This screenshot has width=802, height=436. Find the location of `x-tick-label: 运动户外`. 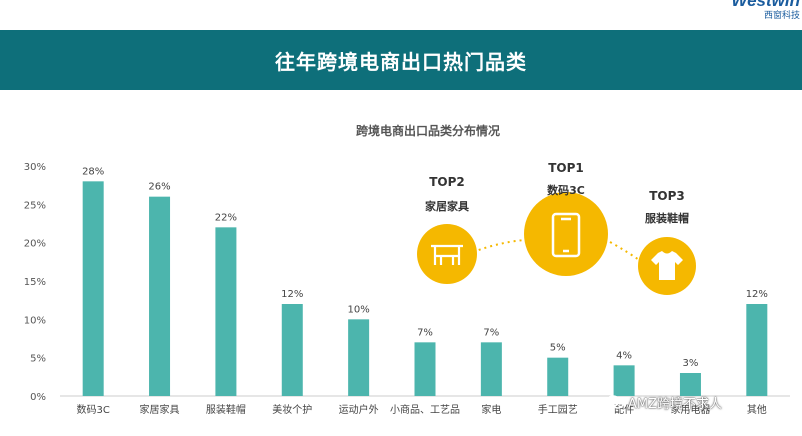

x-tick-label: 运动户外 is located at coordinates (359, 409).